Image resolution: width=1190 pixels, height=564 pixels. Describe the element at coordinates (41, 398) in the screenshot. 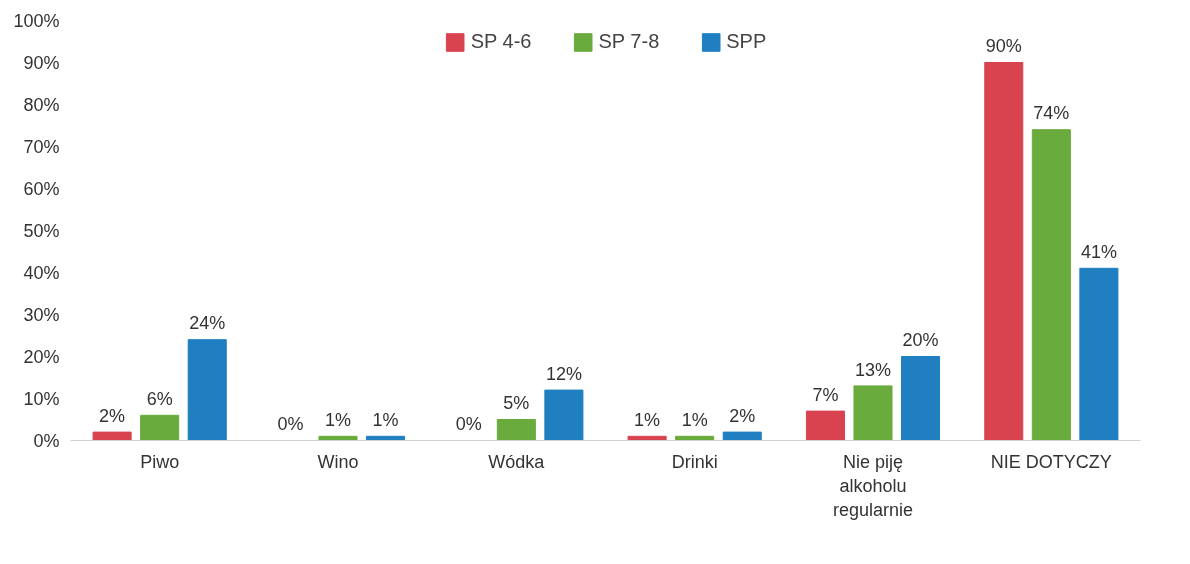

I see `y-tick-label: 10%` at that location.